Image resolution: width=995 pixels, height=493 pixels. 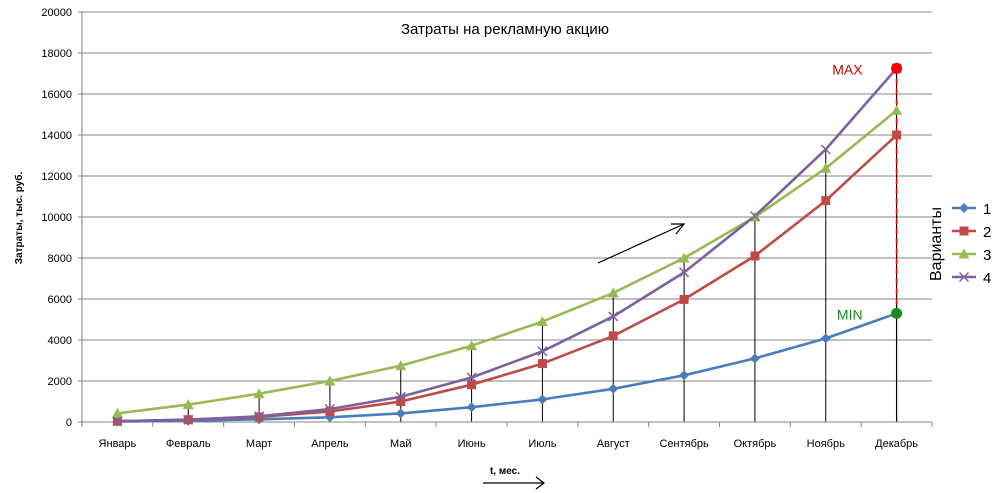 I want to click on legend-label: 1, so click(x=987, y=209).